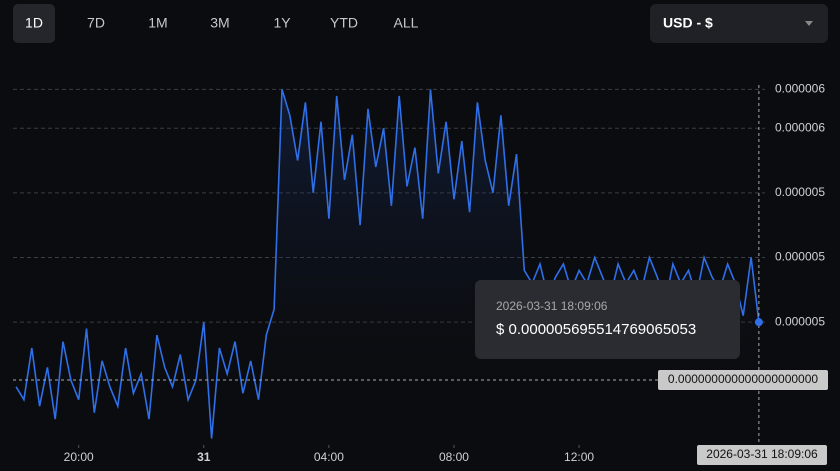  Describe the element at coordinates (688, 23) in the screenshot. I see `currency-label: USD - $` at that location.